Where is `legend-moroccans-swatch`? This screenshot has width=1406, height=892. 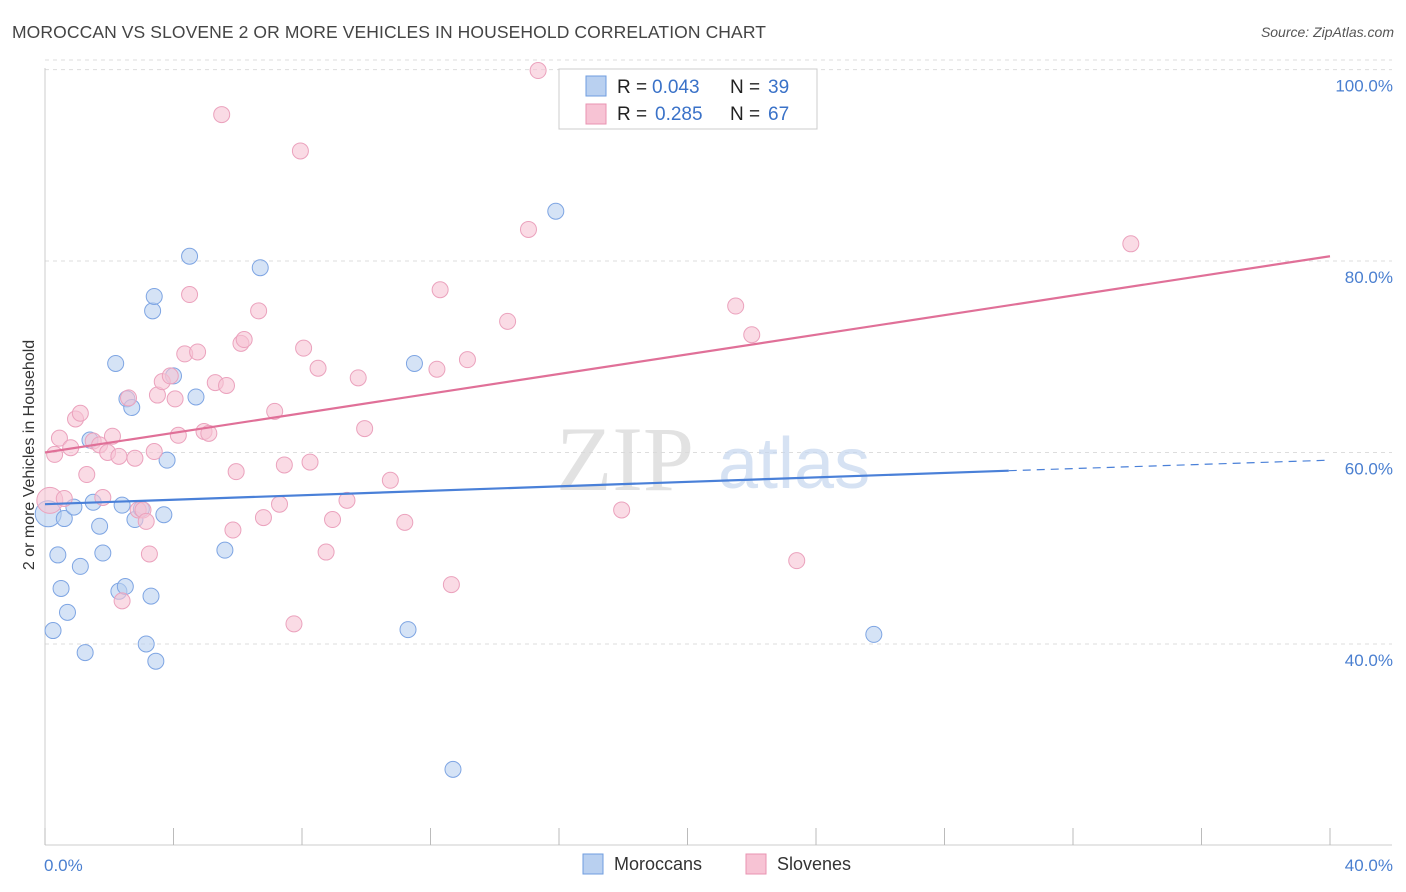 legend-moroccans-swatch is located at coordinates (593, 864).